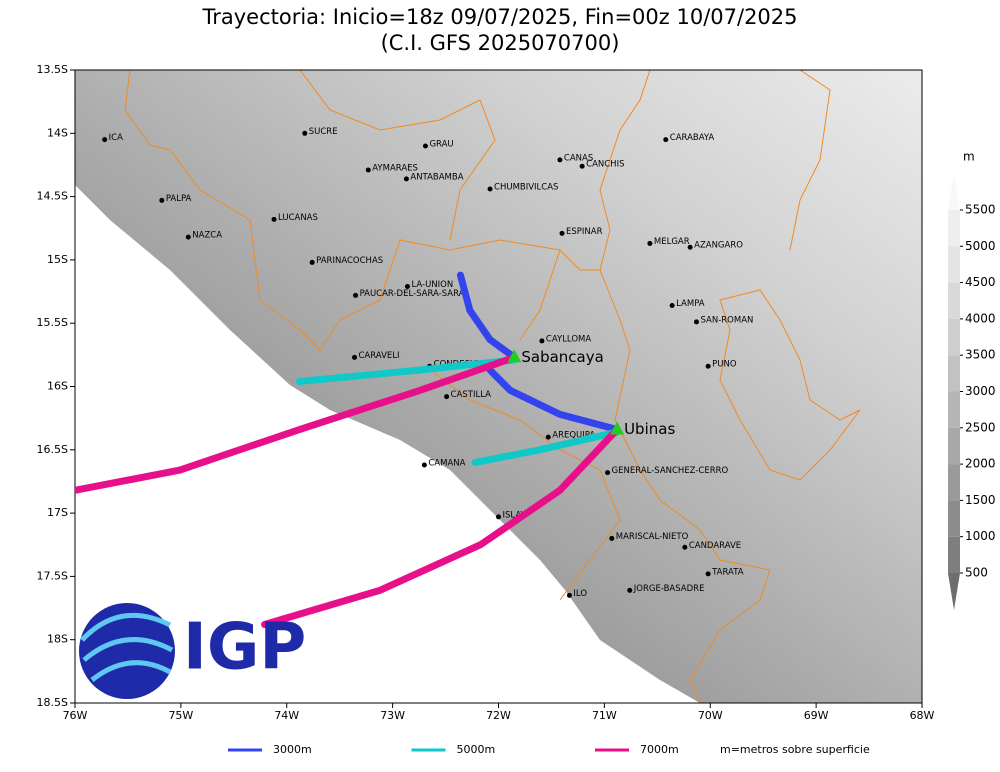 The width and height of the screenshot is (1000, 772). I want to click on colorbar-label: 1000, so click(980, 536).